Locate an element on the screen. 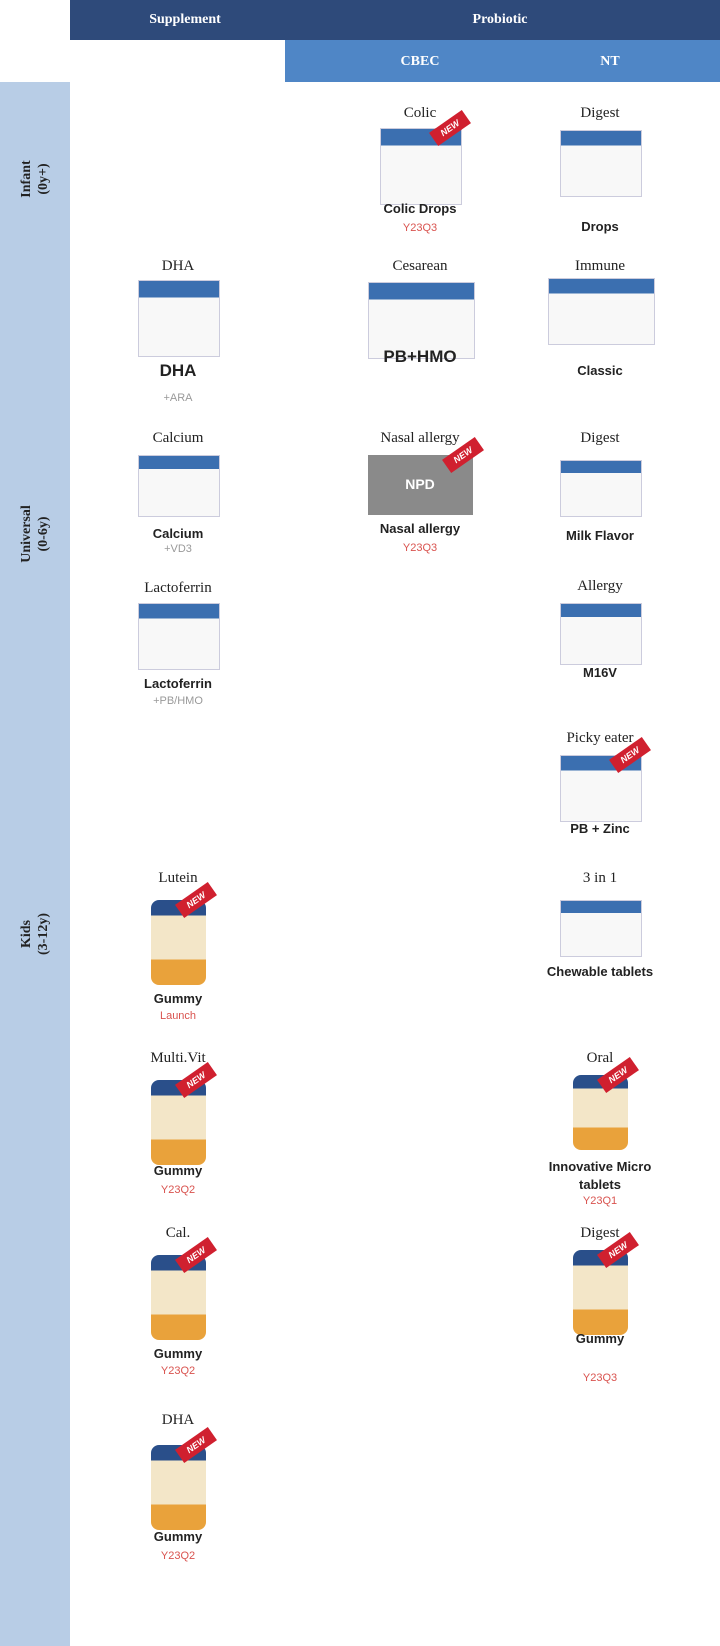 The image size is (720, 1646). item-note: Y23Q1 is located at coordinates (600, 1201).